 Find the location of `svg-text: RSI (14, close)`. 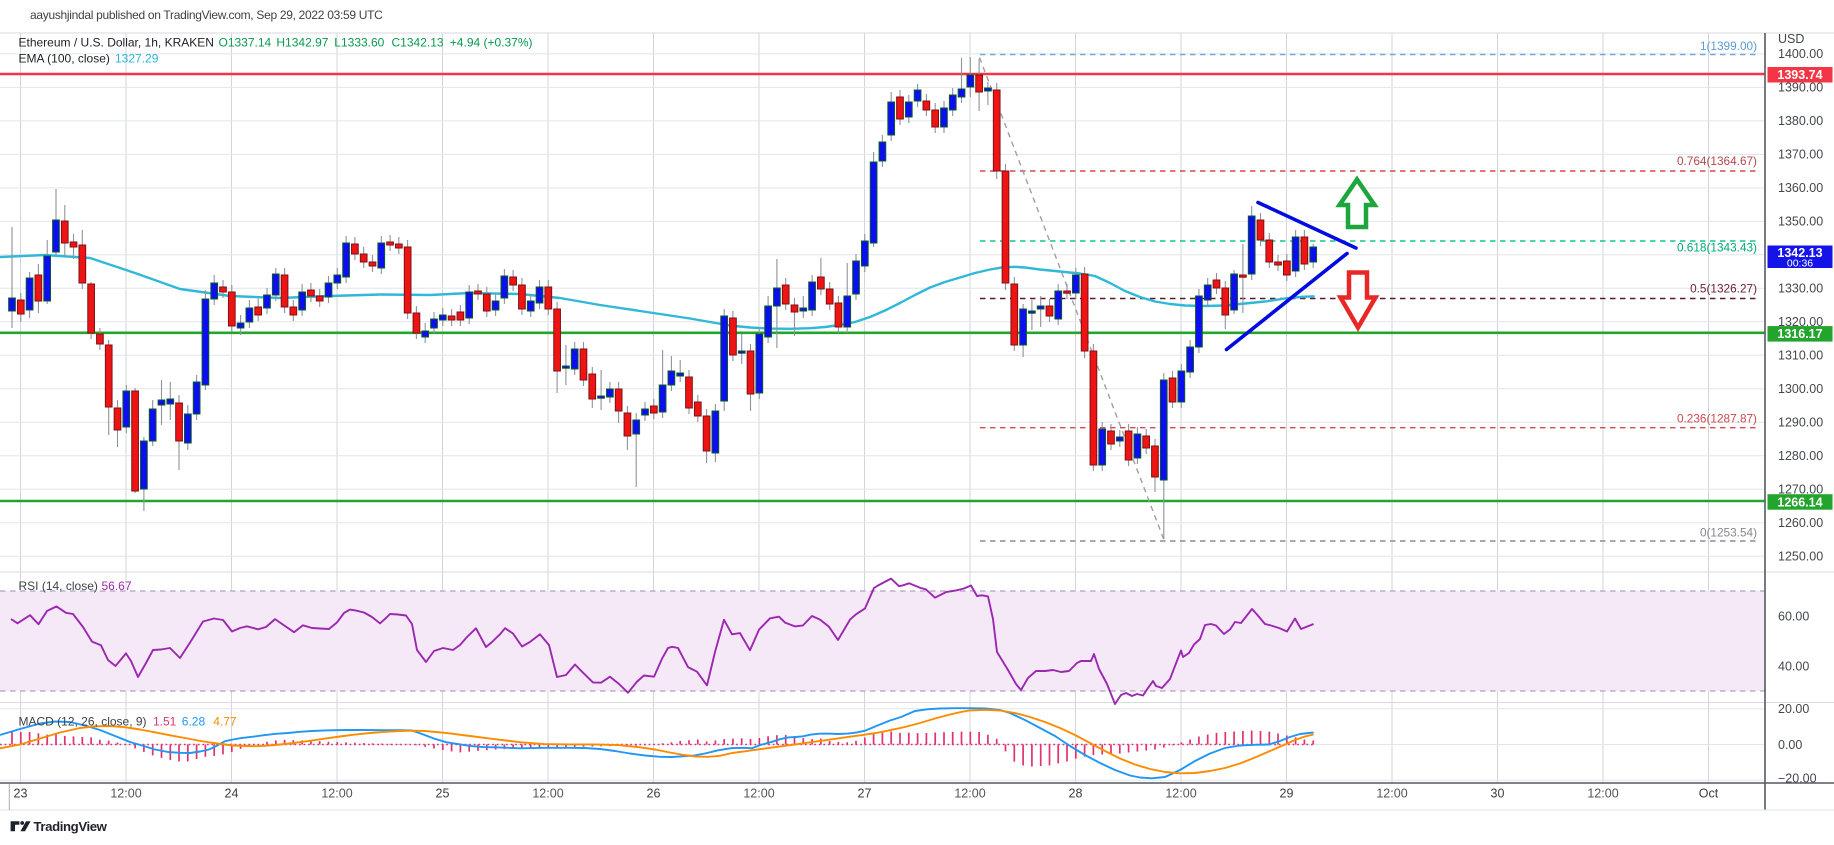

svg-text: RSI (14, close) is located at coordinates (58, 586).